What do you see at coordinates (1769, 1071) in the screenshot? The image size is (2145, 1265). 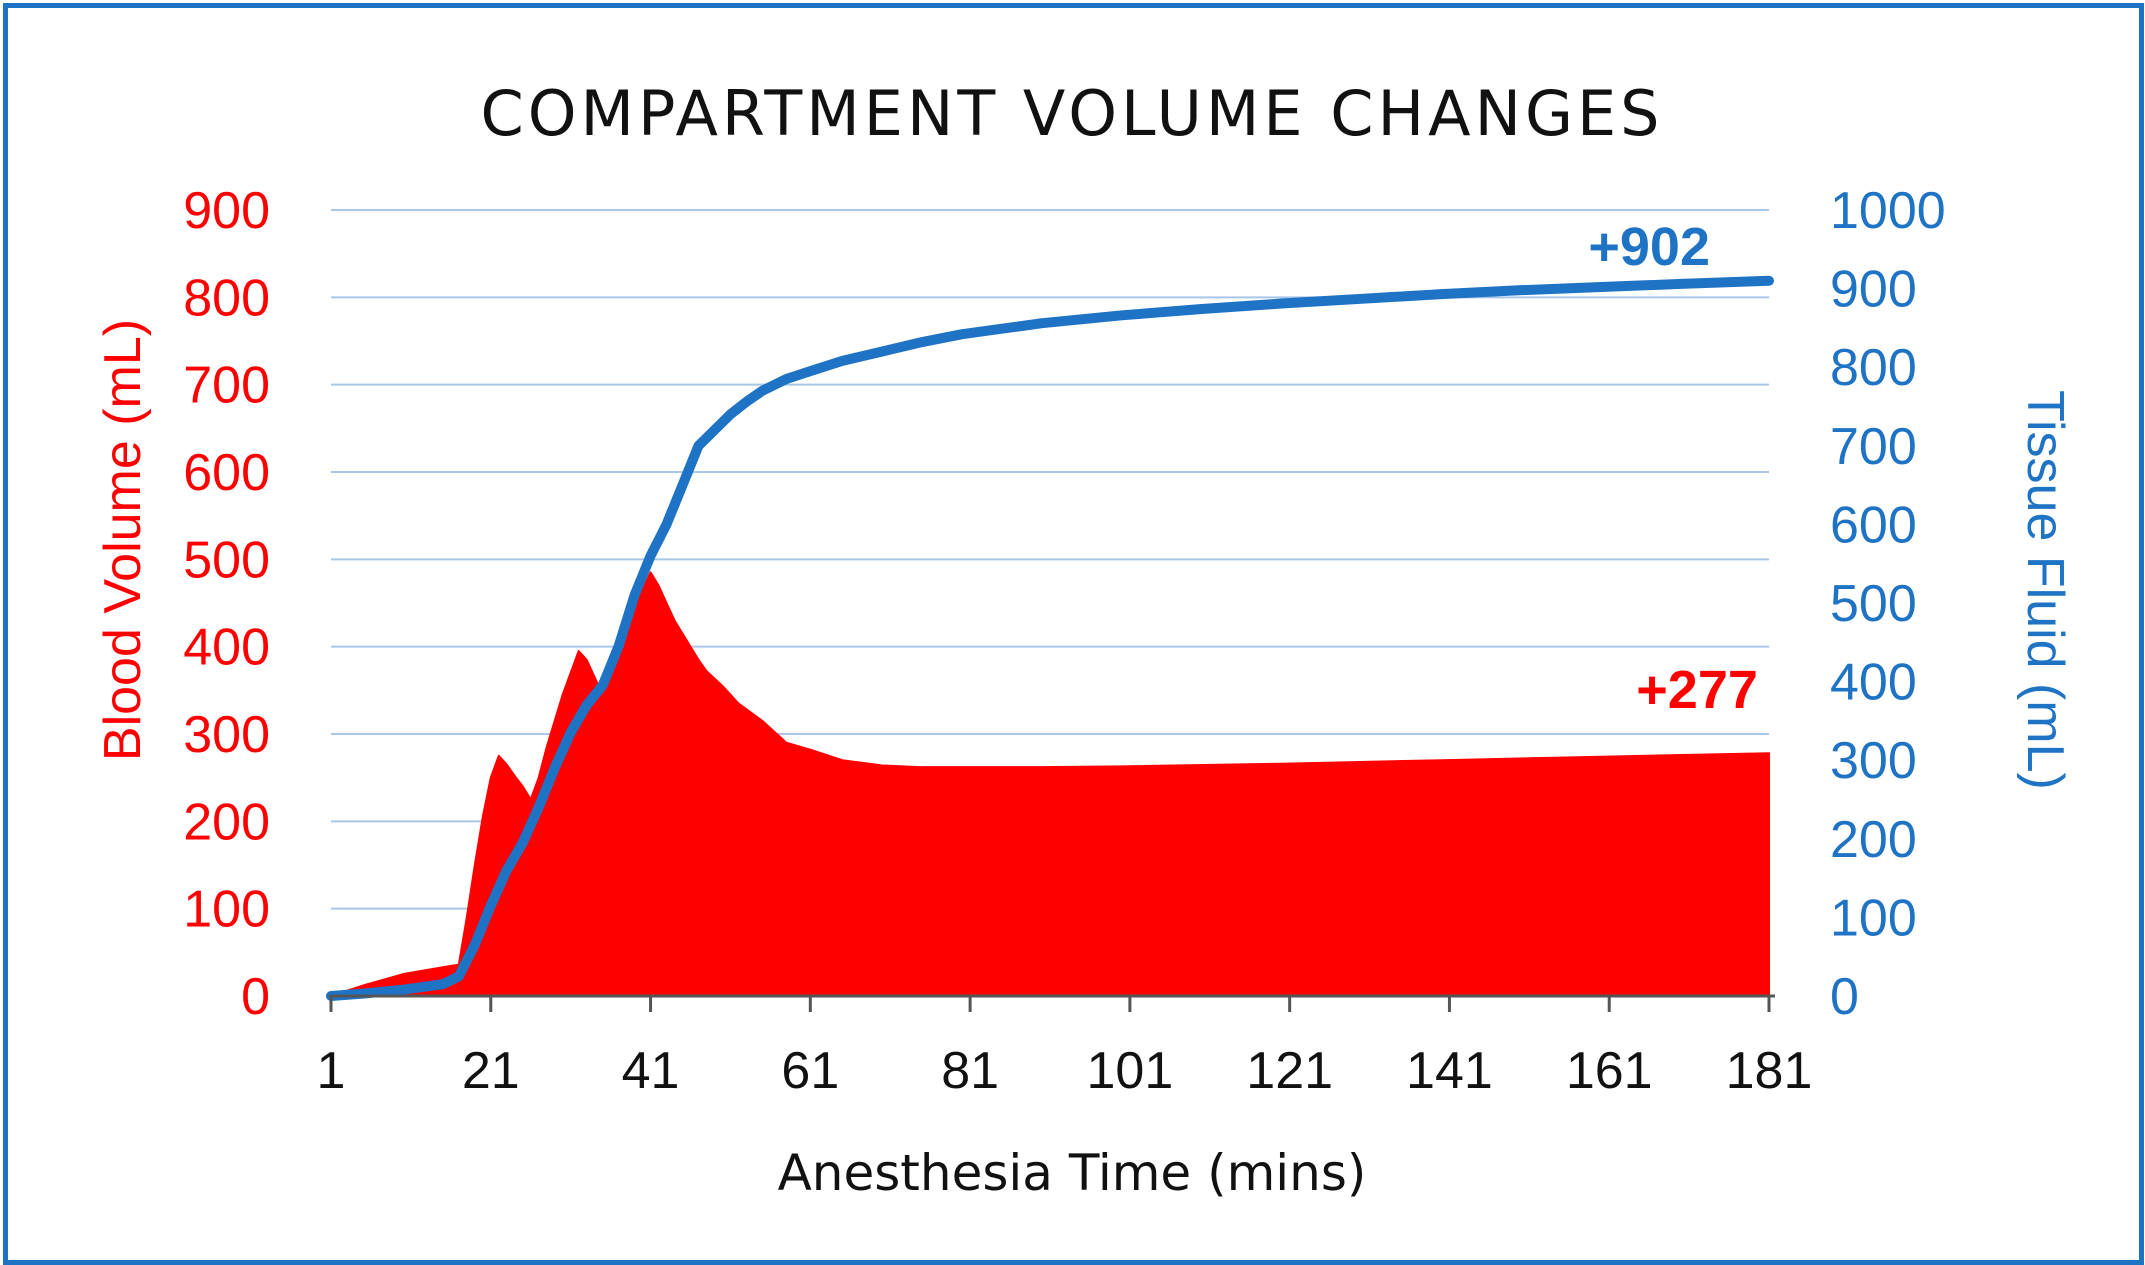 I see `x-tick-label: 181` at bounding box center [1769, 1071].